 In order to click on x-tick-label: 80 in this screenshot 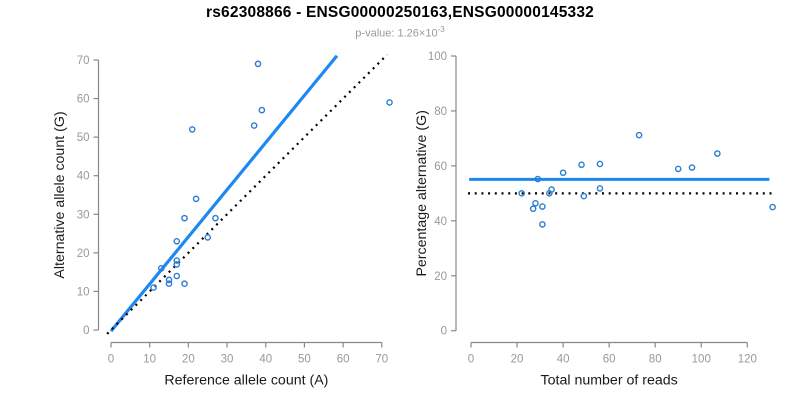, I will do `click(655, 360)`.